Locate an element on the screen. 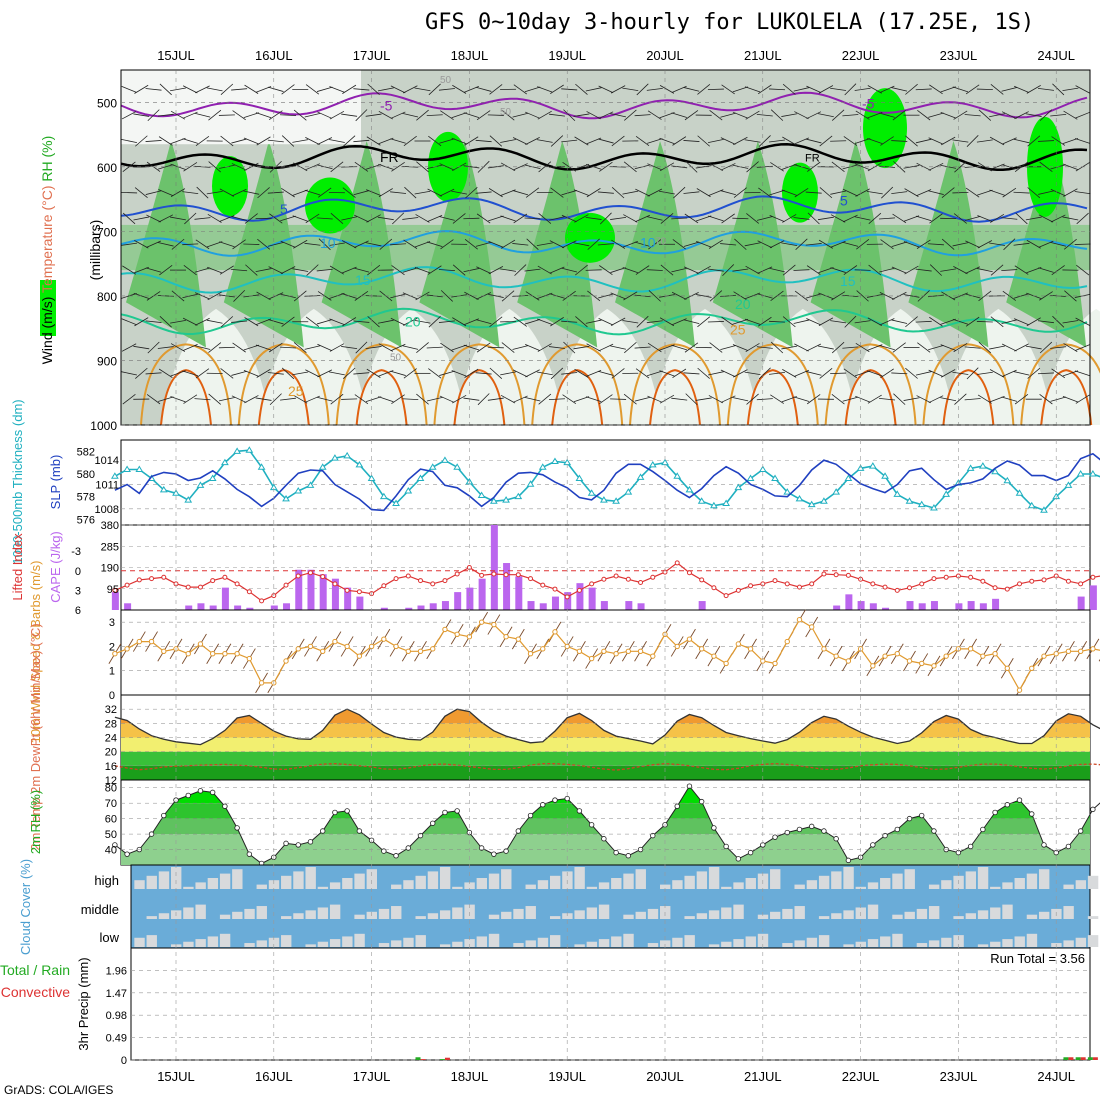 The width and height of the screenshot is (1100, 1100). ylabel-part: Wind (m/s) is located at coordinates (47, 328).